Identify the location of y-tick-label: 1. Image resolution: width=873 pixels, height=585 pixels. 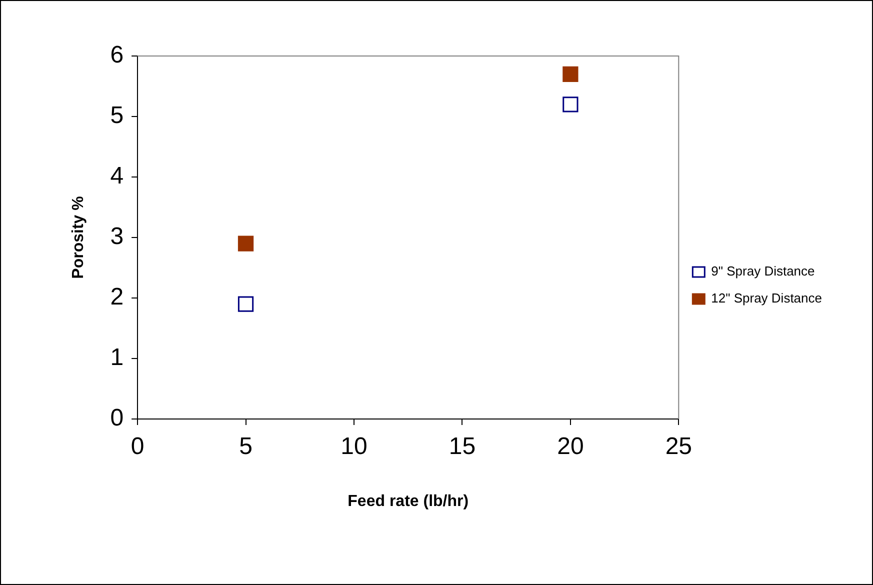
(117, 358).